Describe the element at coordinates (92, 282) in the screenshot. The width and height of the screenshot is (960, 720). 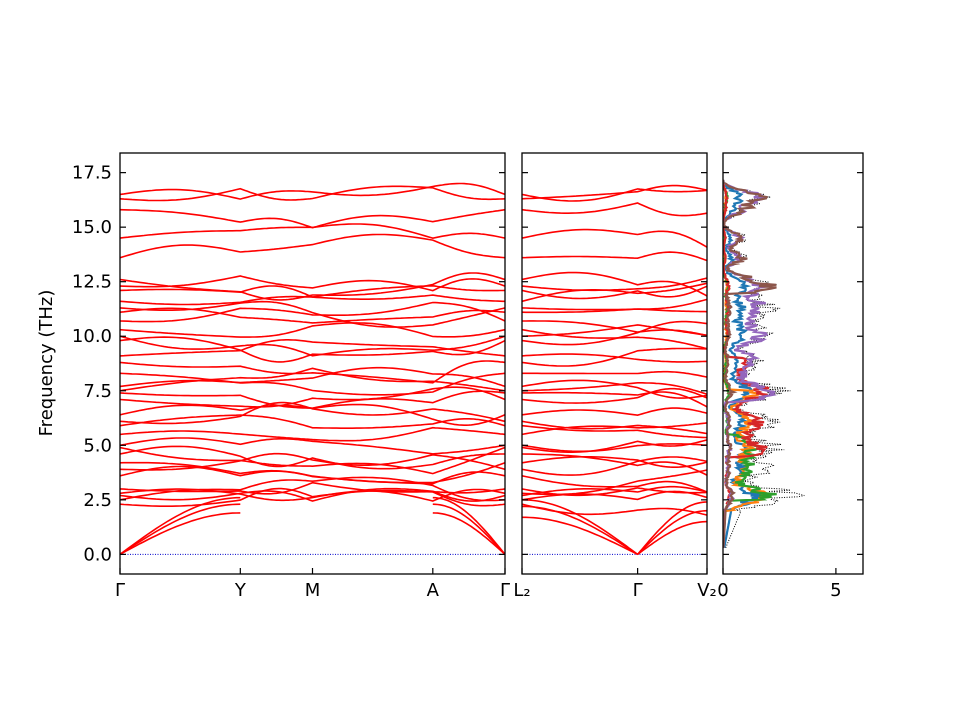
I see `y-tick-label: 12.5` at that location.